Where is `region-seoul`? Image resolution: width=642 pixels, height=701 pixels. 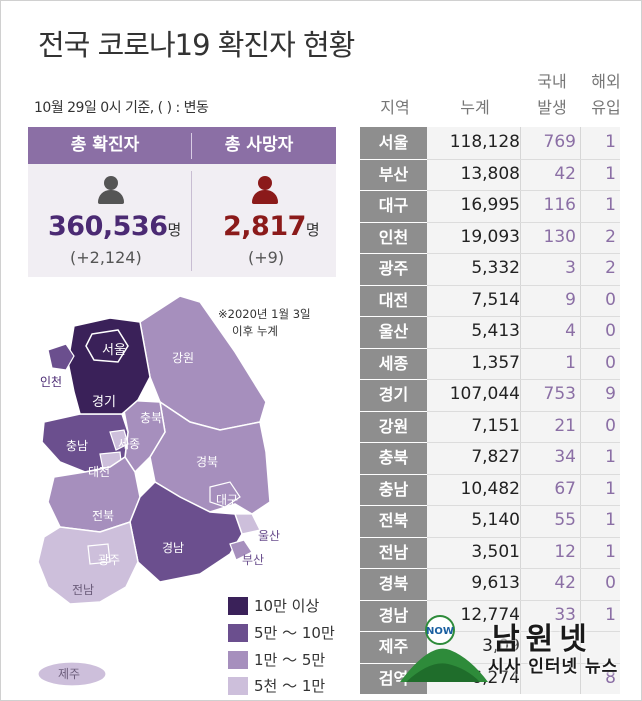 region-seoul is located at coordinates (107, 346).